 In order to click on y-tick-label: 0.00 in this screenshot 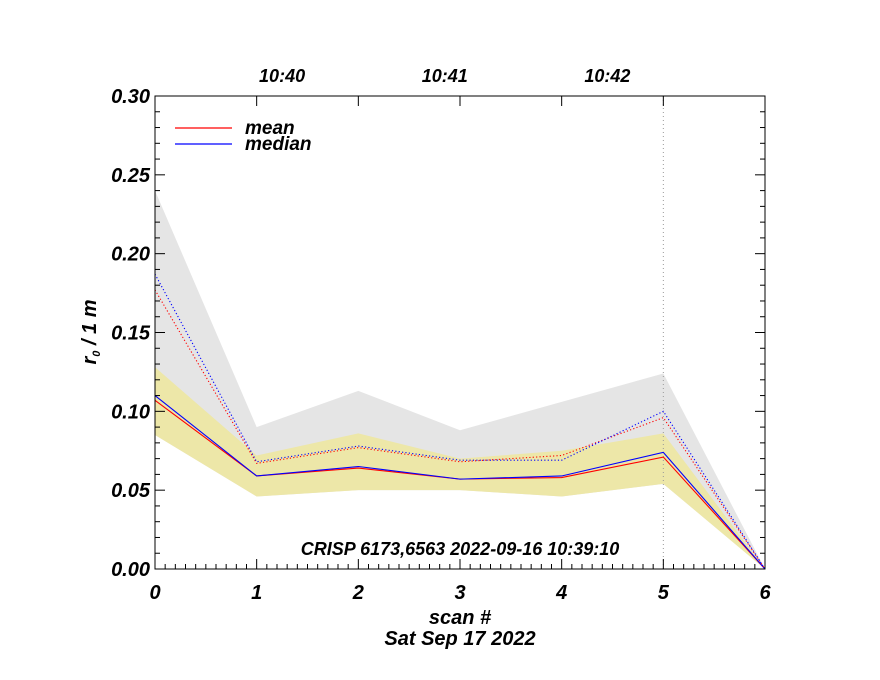, I will do `click(130, 570)`.